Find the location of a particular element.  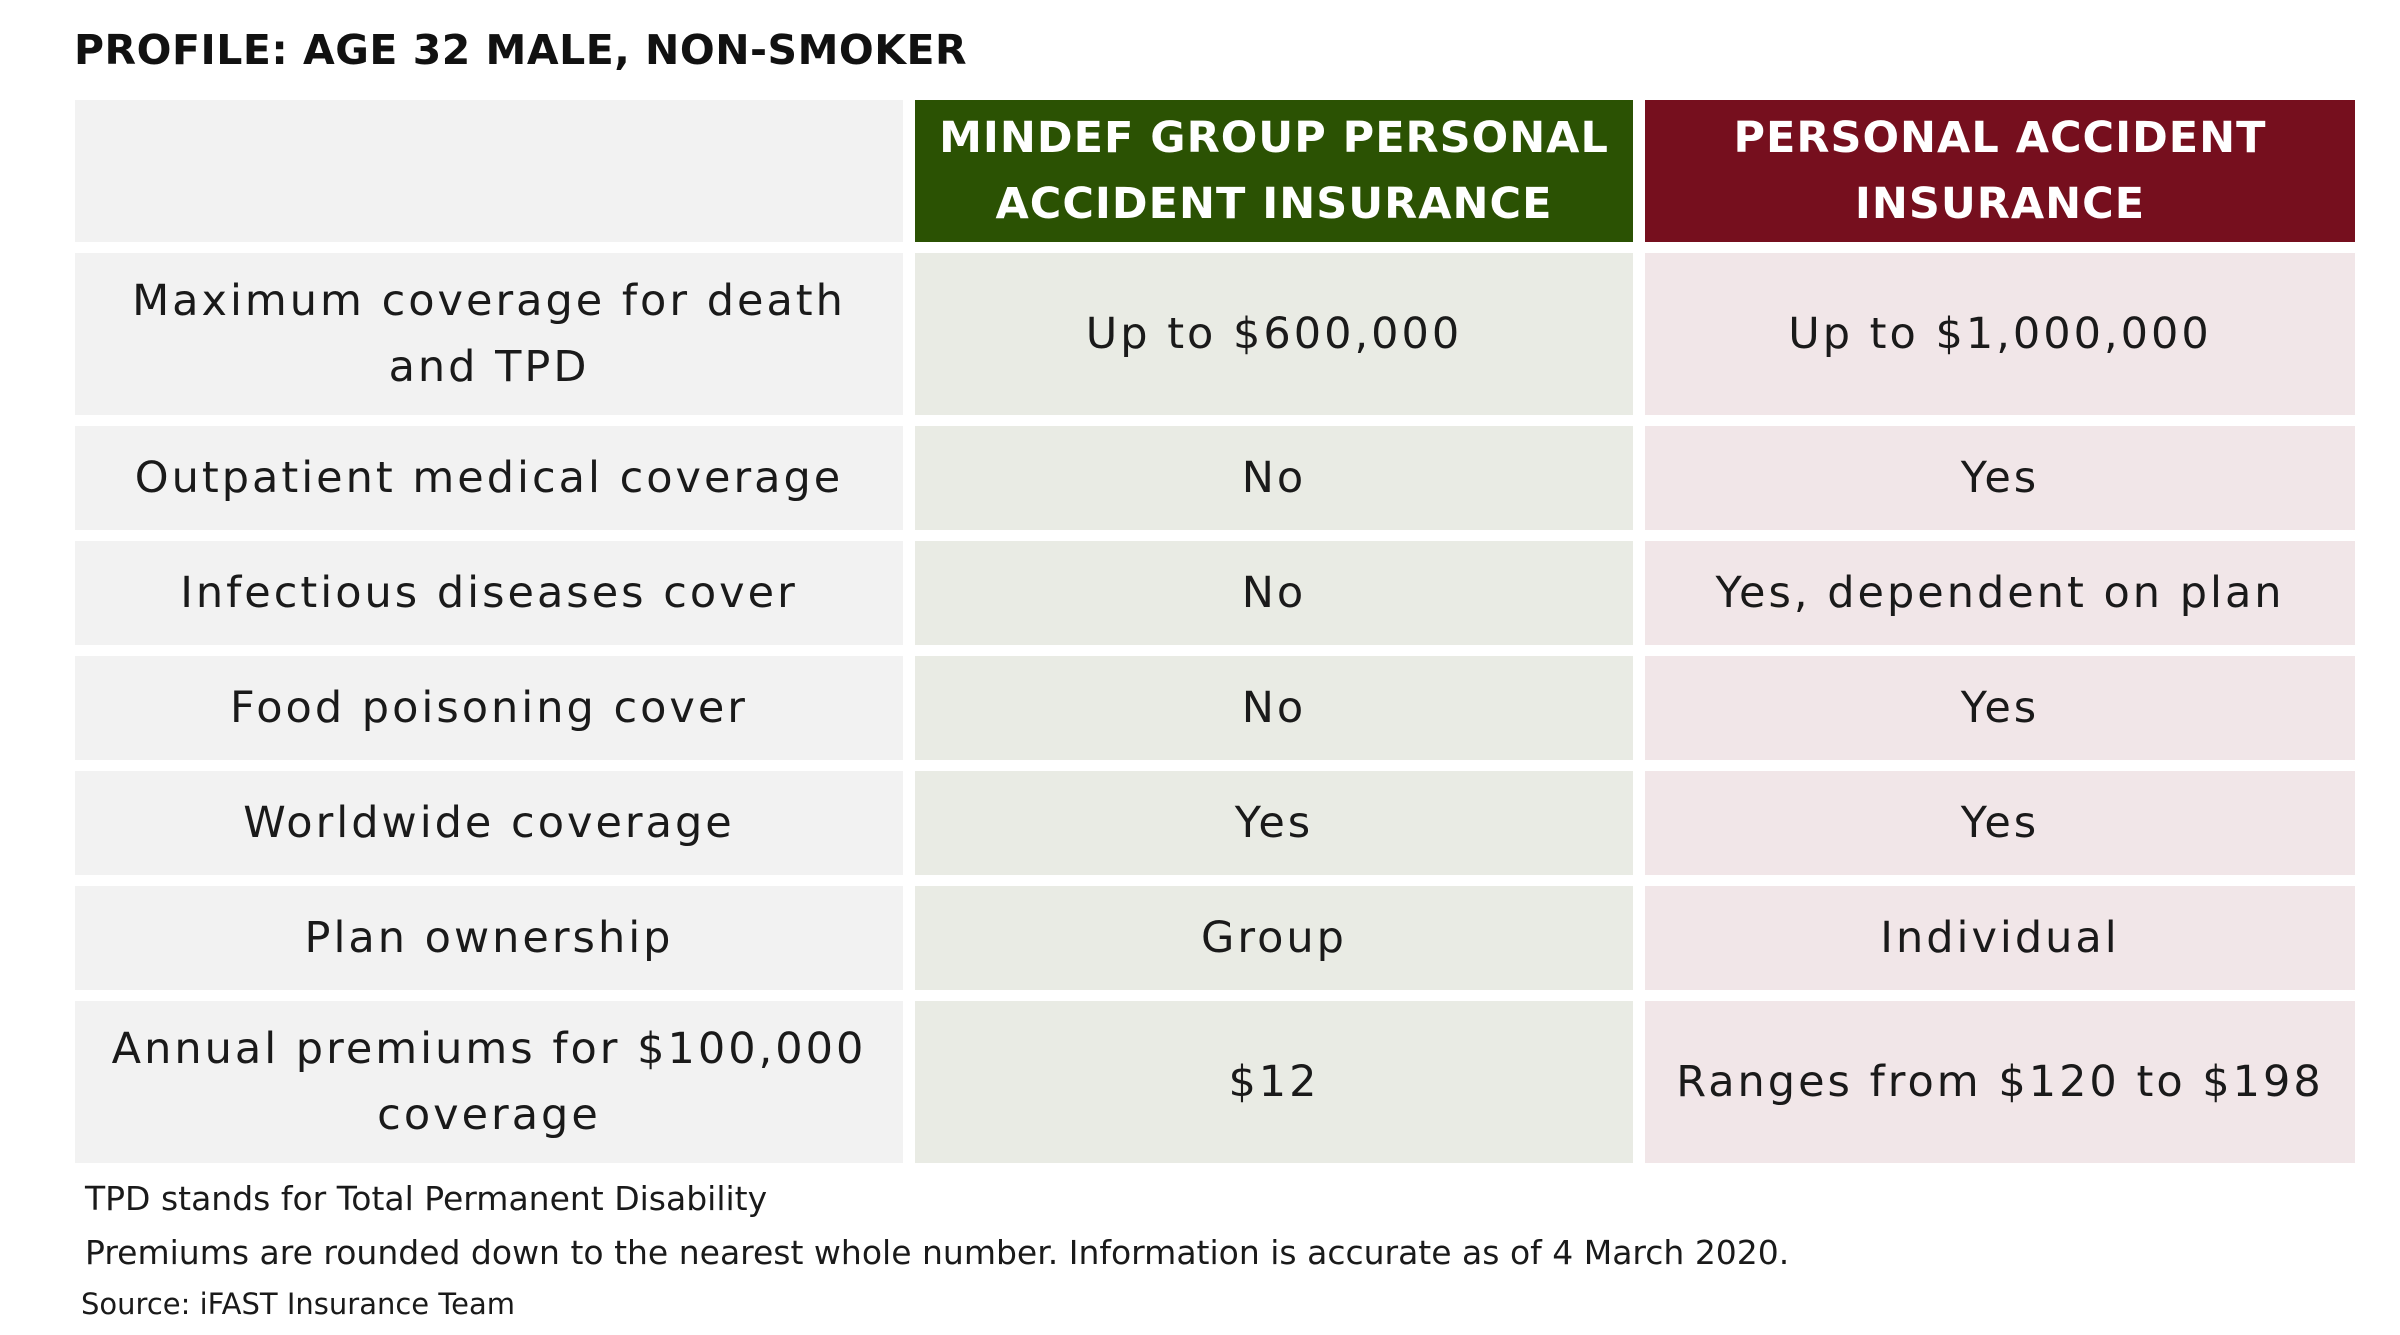

personal-food-poisoning: Yes is located at coordinates (2000, 708).